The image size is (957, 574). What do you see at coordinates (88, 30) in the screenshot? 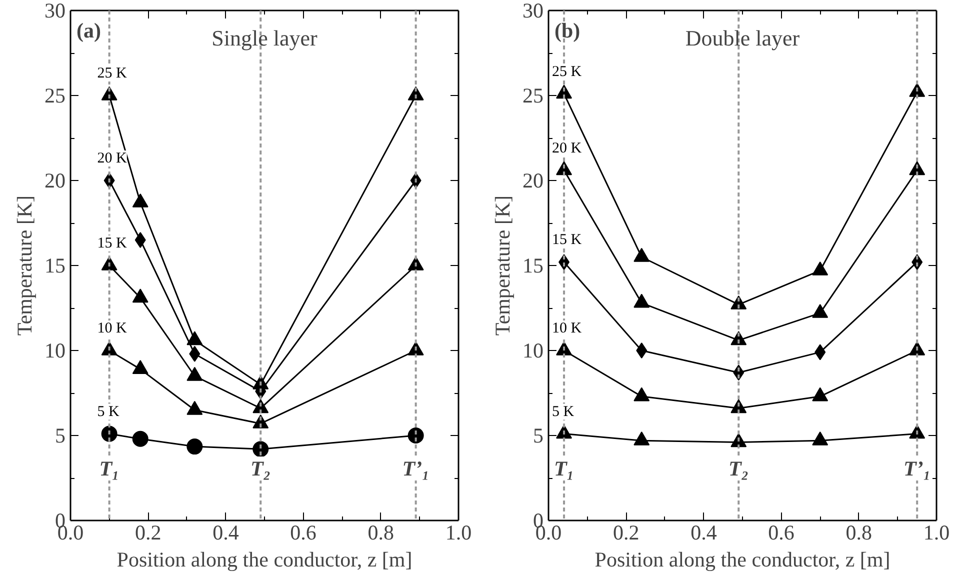
I see `annotation: (a)` at bounding box center [88, 30].